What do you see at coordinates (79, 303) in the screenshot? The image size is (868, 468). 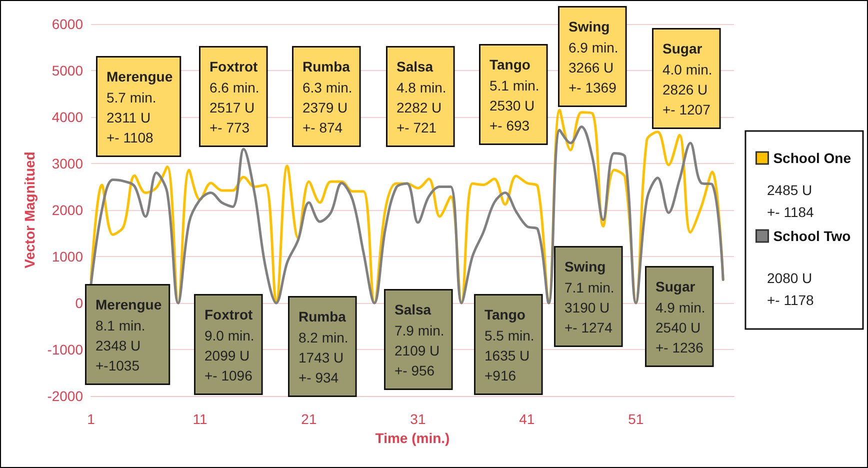 I see `y-tick-label: 0` at bounding box center [79, 303].